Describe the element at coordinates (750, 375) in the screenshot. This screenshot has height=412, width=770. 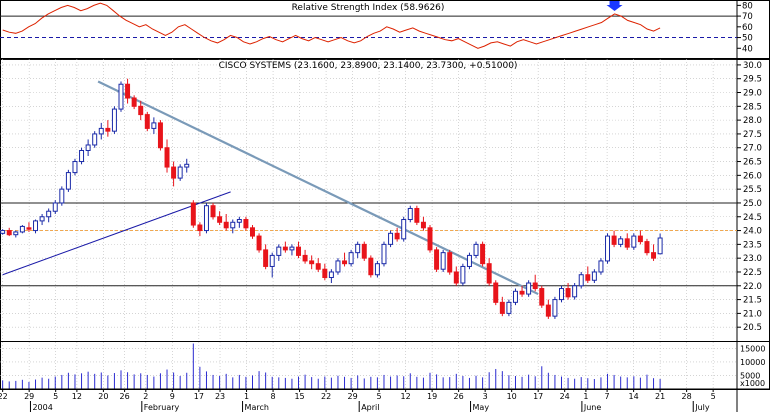
I see `volume-tick-label: 5000` at that location.